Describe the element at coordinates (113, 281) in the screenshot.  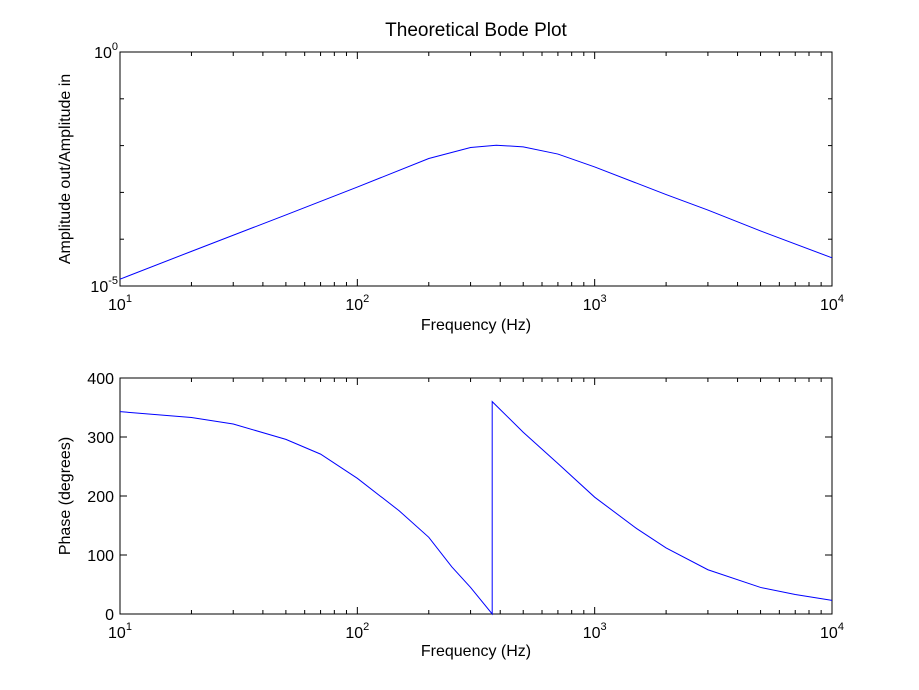
I see `y-tick-exponent: -5` at that location.